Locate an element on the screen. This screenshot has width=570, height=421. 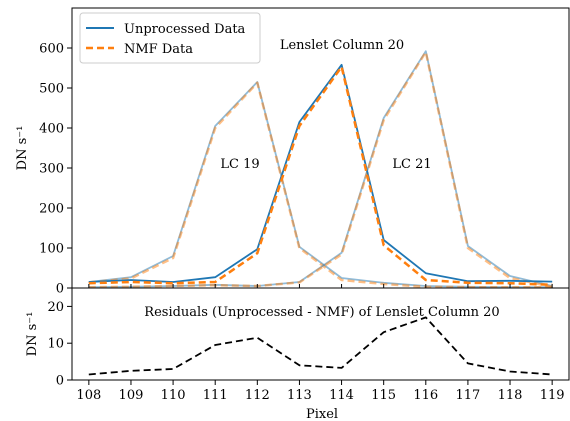
top-y-tick-label: 100 is located at coordinates (51, 249).